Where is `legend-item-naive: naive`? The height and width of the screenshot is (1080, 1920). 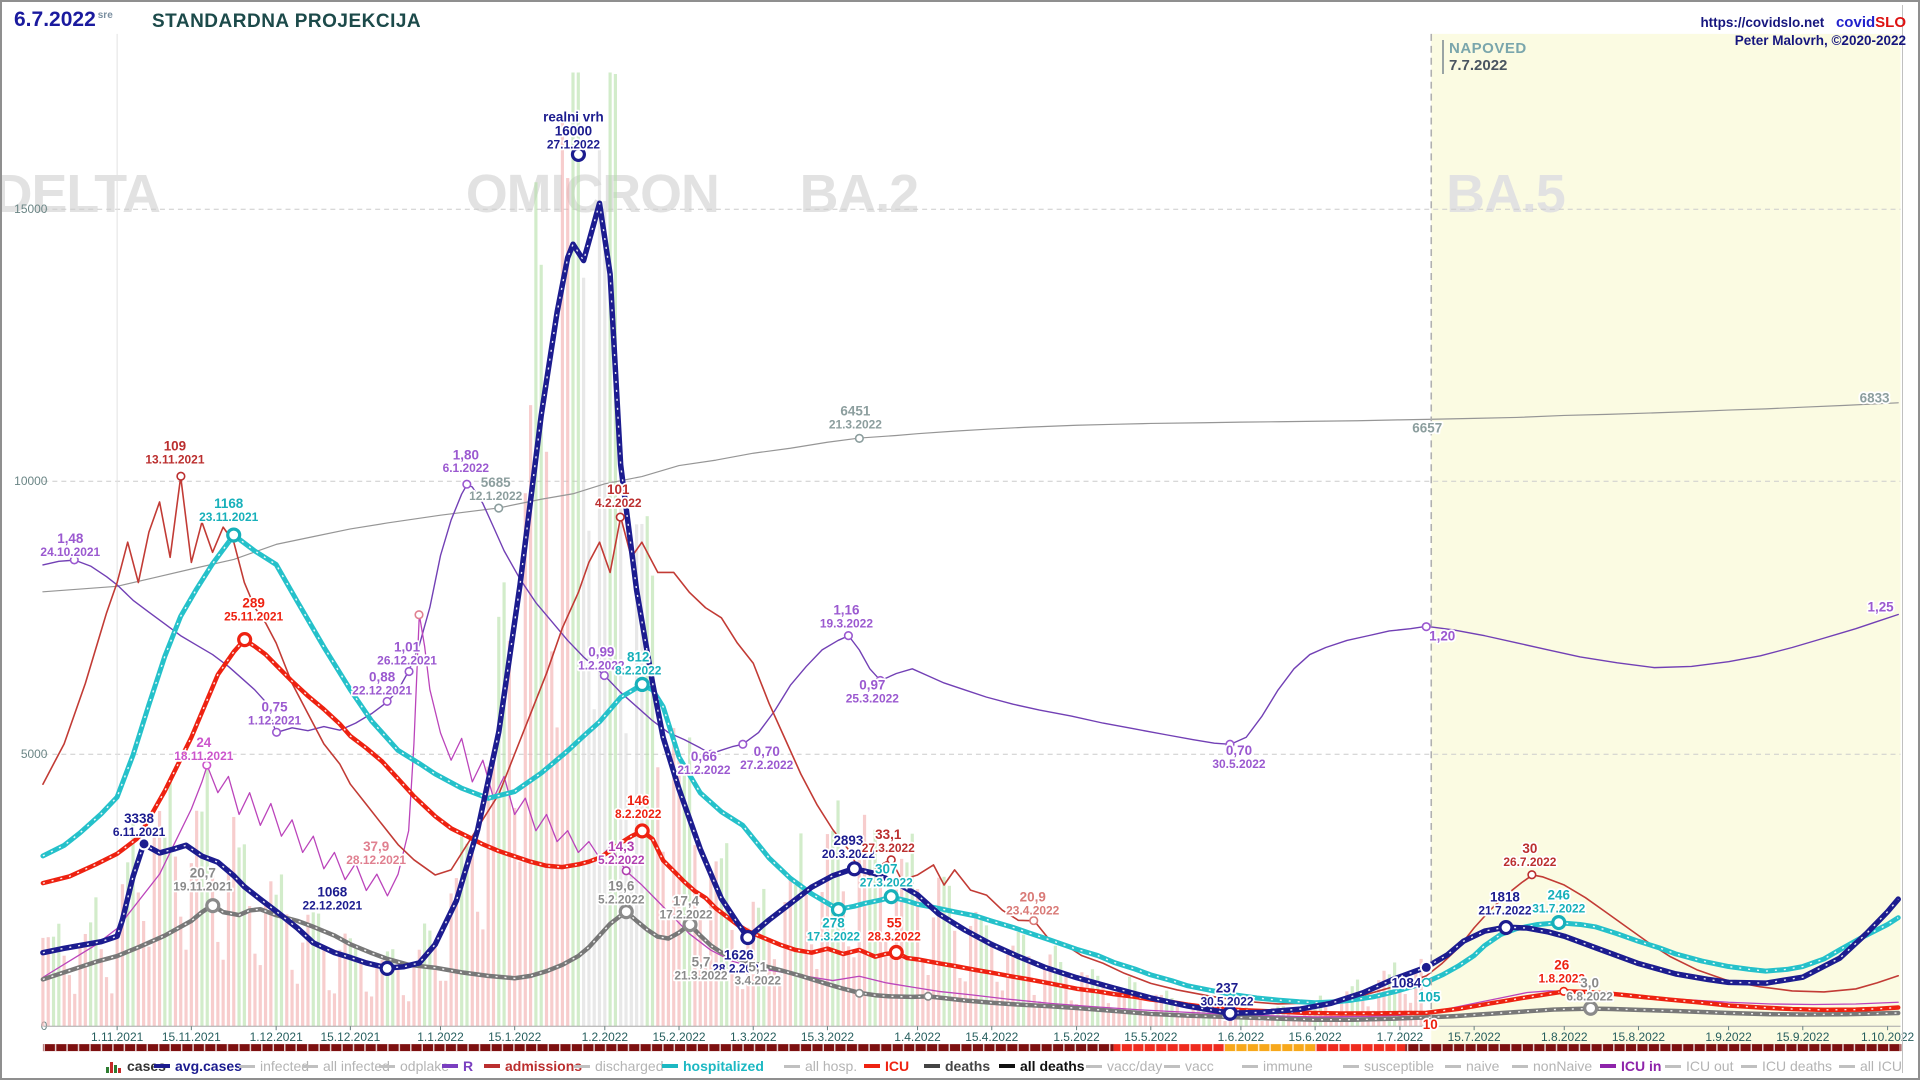 legend-item-naive: naive is located at coordinates (1472, 1066).